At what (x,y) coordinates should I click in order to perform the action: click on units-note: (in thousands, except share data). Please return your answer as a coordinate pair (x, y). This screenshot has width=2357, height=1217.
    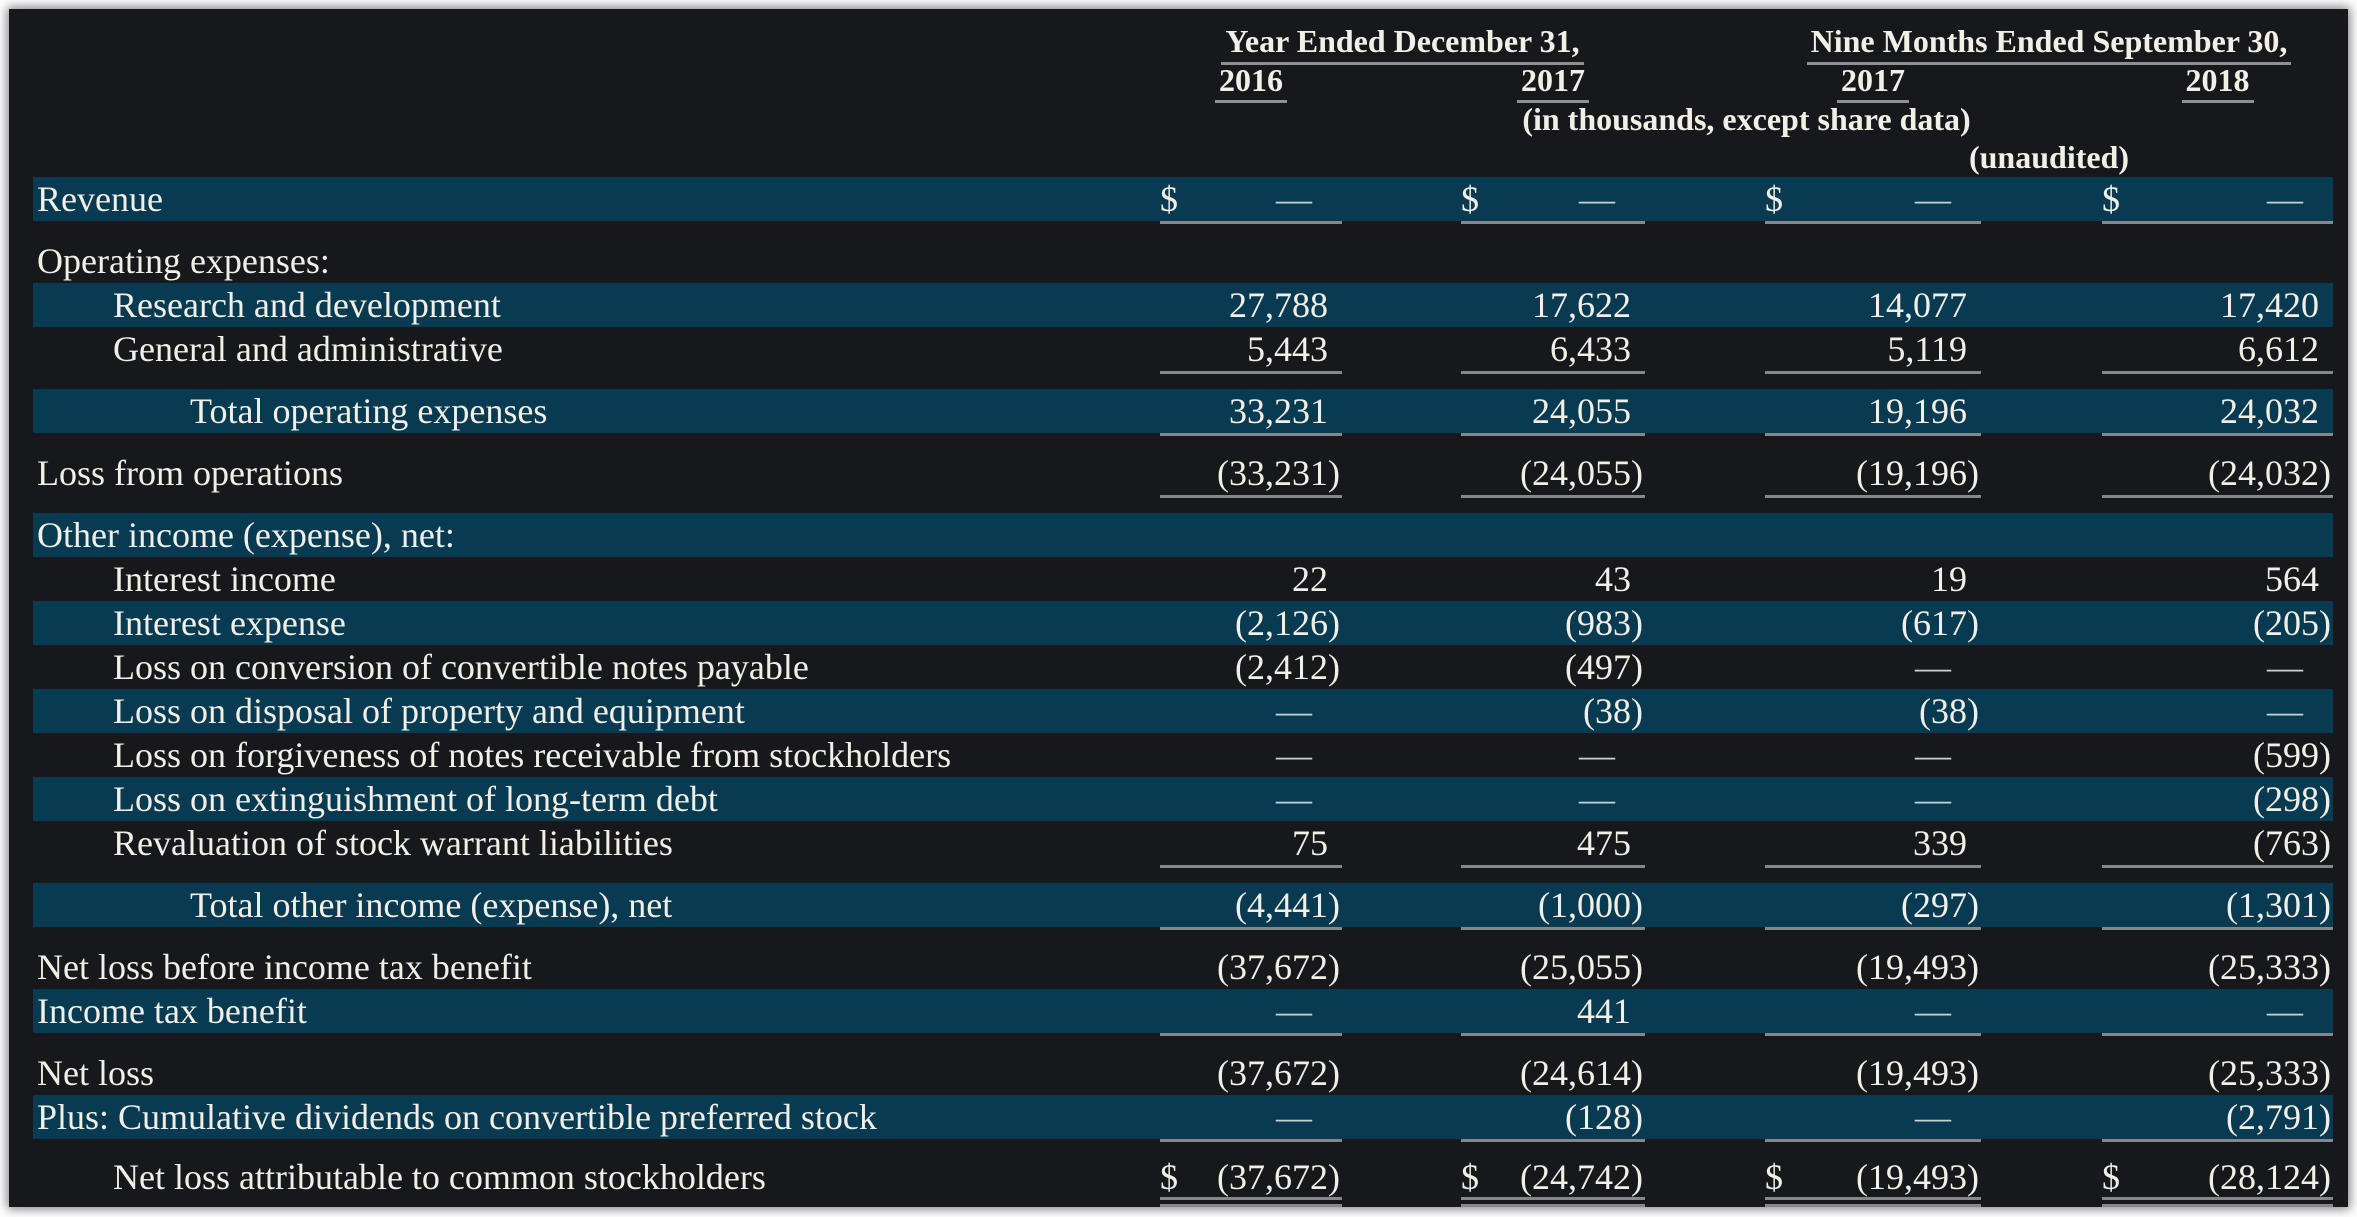
    Looking at the image, I should click on (1746, 119).